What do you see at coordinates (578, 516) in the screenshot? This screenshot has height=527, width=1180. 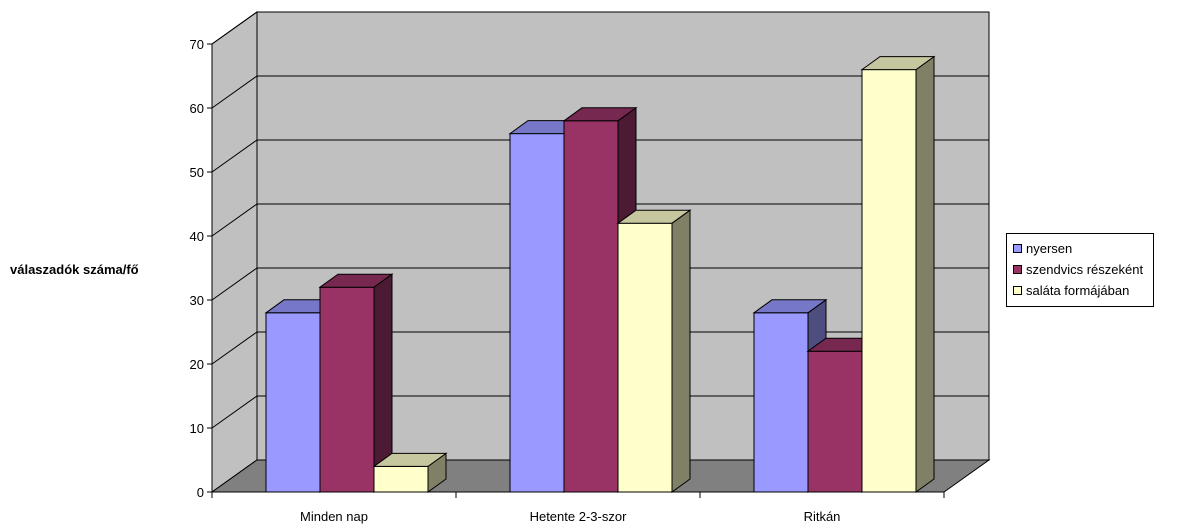 I see `x-tick-label: Hetente 2-3-szor` at bounding box center [578, 516].